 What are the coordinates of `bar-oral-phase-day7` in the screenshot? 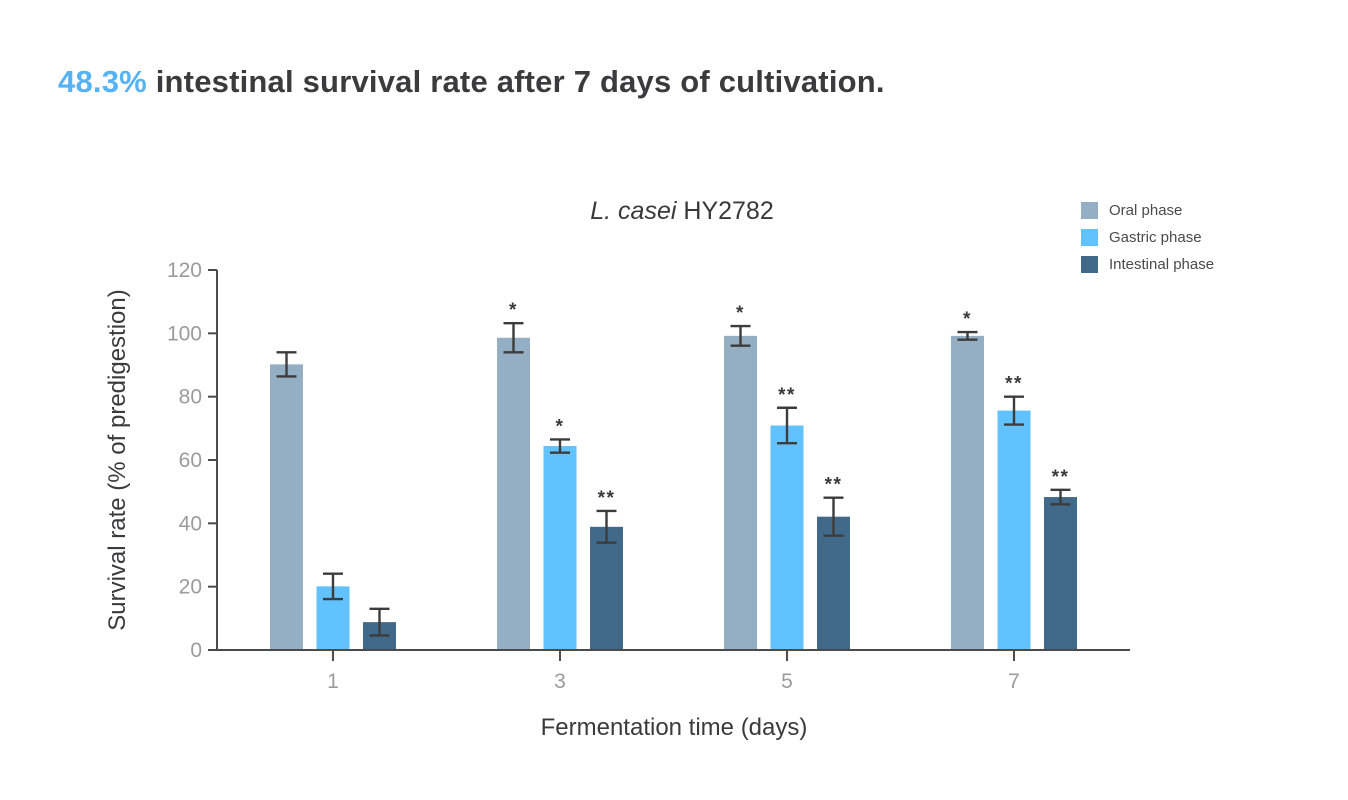 It's located at (967, 492).